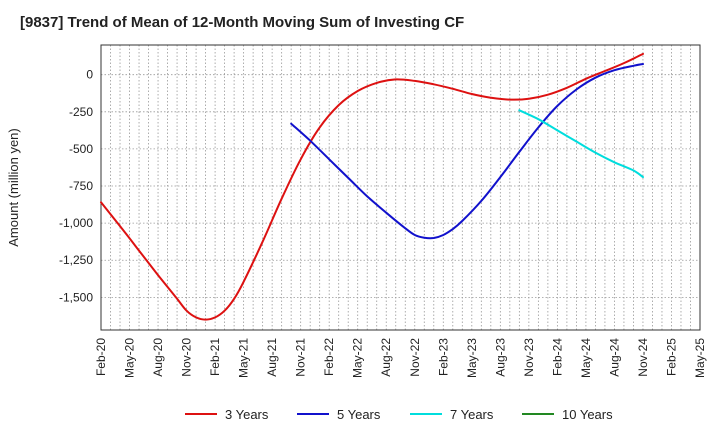 This screenshot has width=720, height=440. What do you see at coordinates (101, 357) in the screenshot?
I see `x-tick-label: Feb-20` at bounding box center [101, 357].